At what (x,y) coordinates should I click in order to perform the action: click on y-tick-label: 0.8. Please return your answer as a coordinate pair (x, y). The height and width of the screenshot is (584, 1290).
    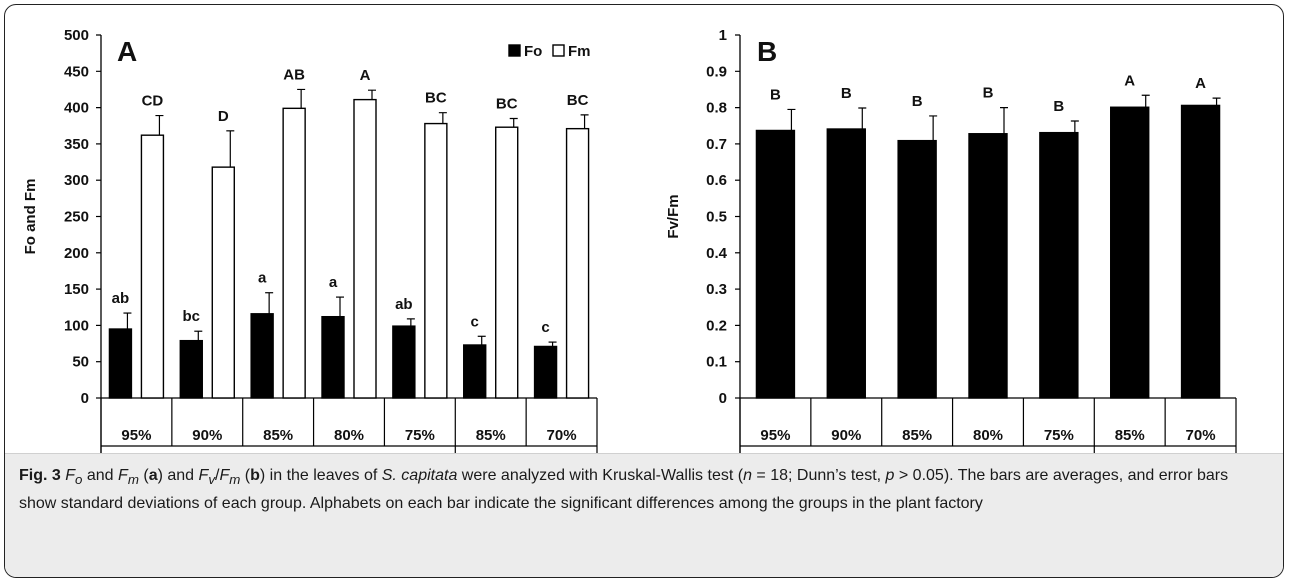
    Looking at the image, I should click on (716, 108).